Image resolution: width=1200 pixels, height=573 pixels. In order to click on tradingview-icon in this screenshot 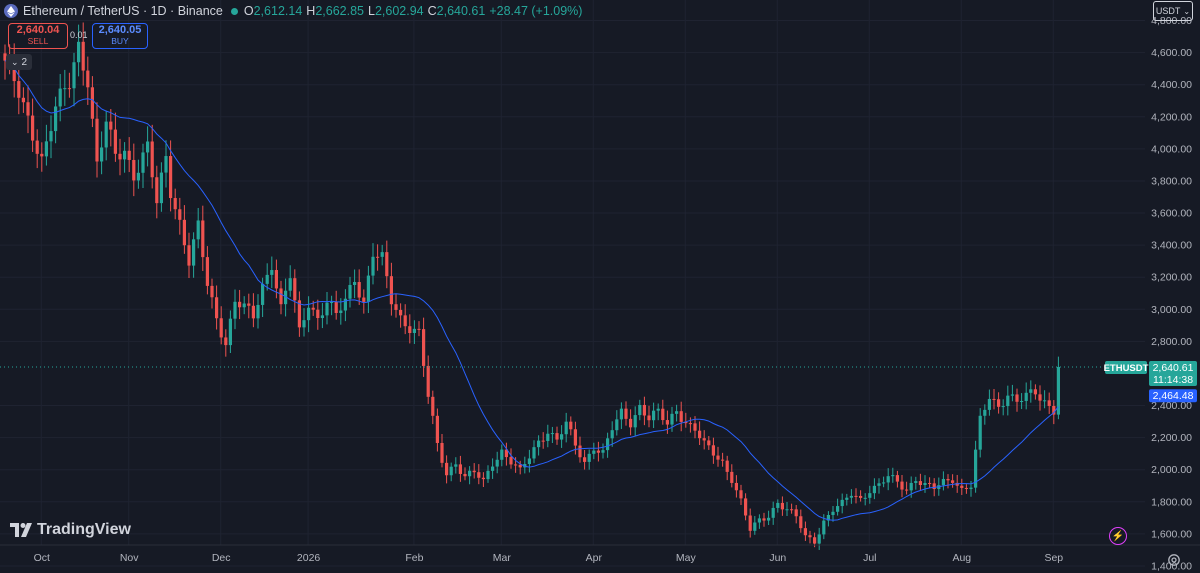, I will do `click(21, 530)`.